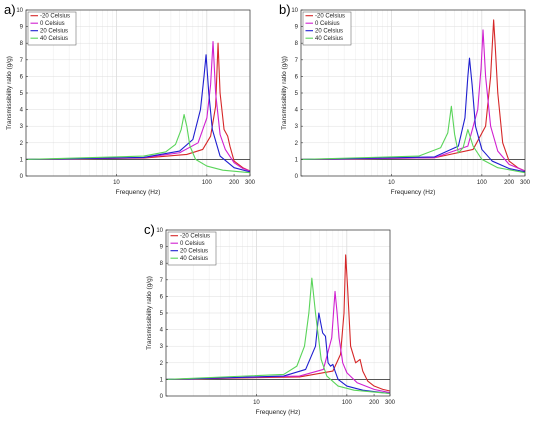 Image resolution: width=550 pixels, height=430 pixels. What do you see at coordinates (10, 9) in the screenshot?
I see `panel-label: a)` at bounding box center [10, 9].